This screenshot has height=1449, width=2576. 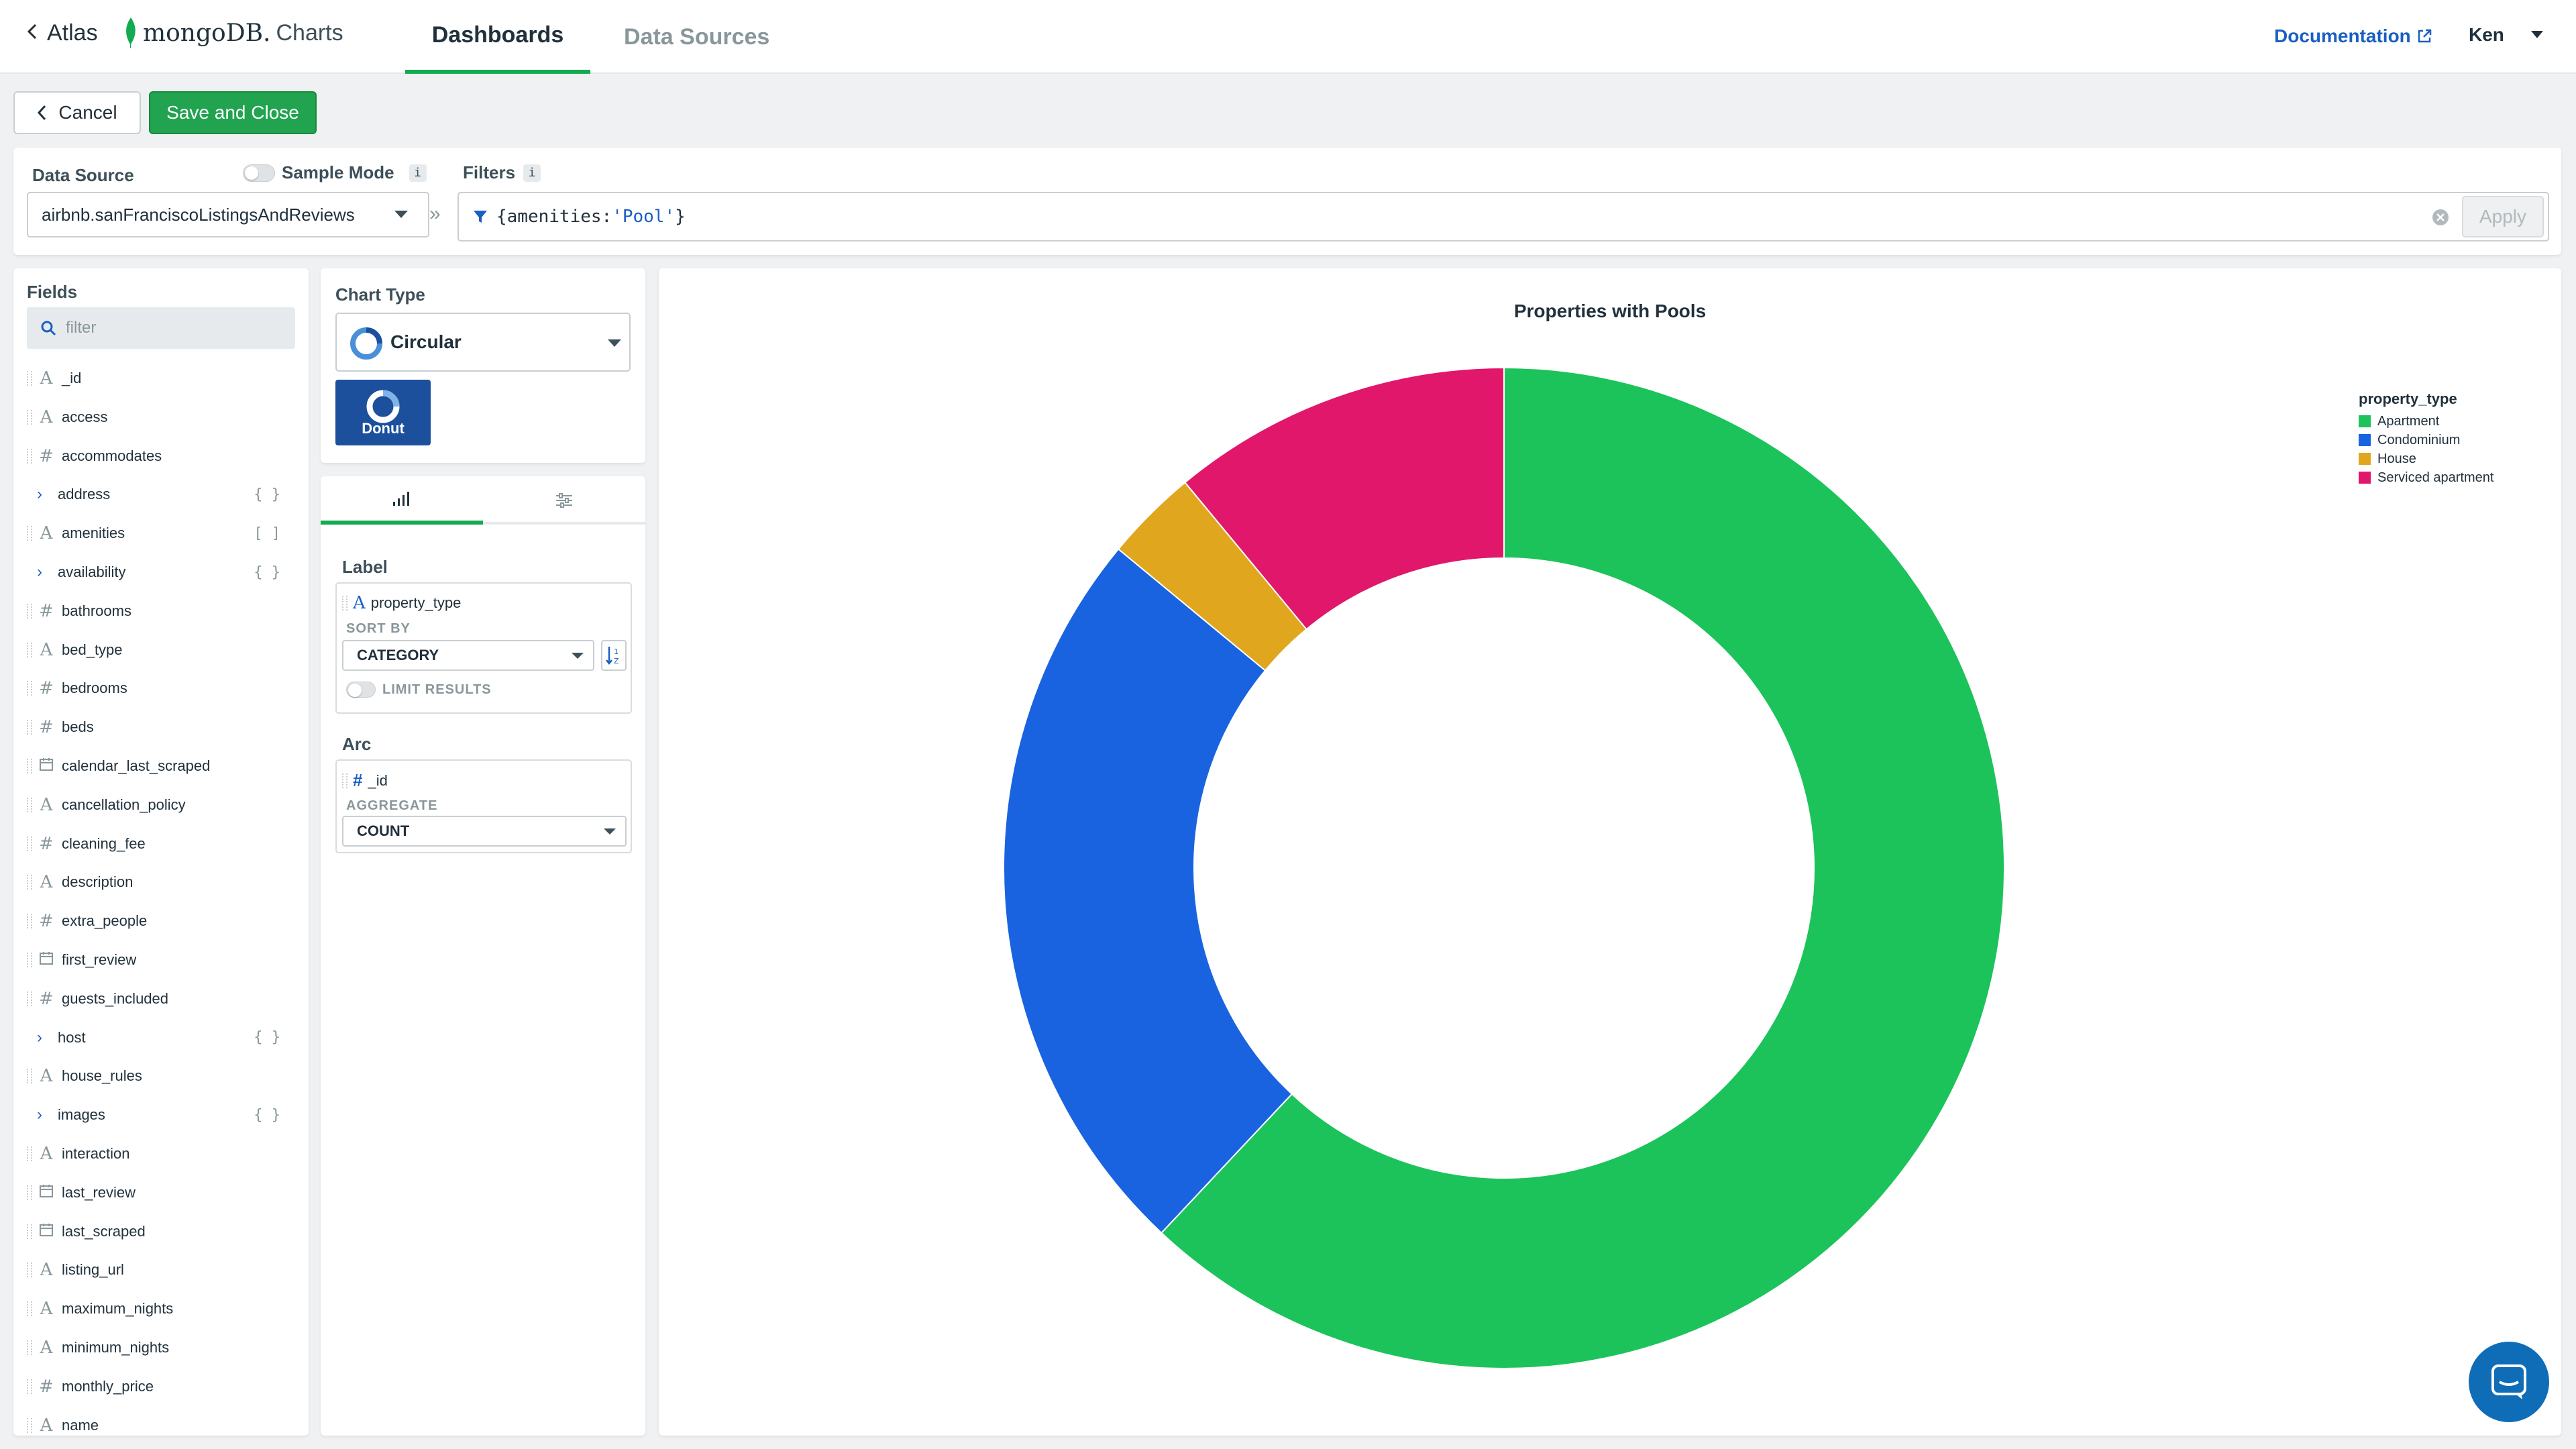 What do you see at coordinates (418, 173) in the screenshot?
I see `sample-mode-info-icon: i` at bounding box center [418, 173].